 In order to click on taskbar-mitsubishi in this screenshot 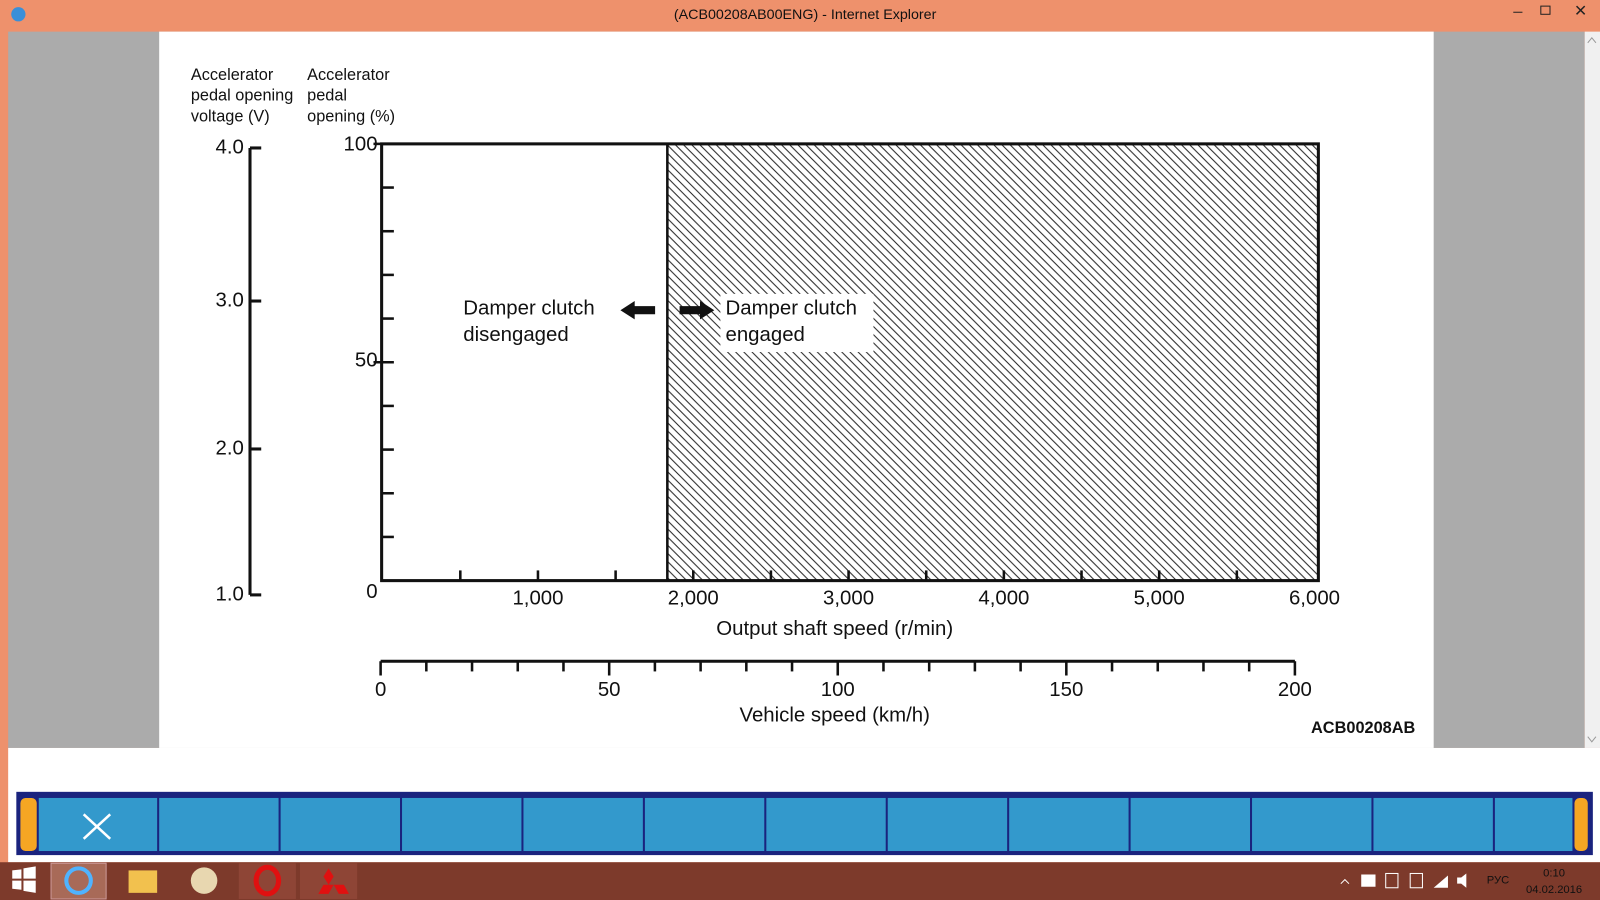, I will do `click(333, 881)`.